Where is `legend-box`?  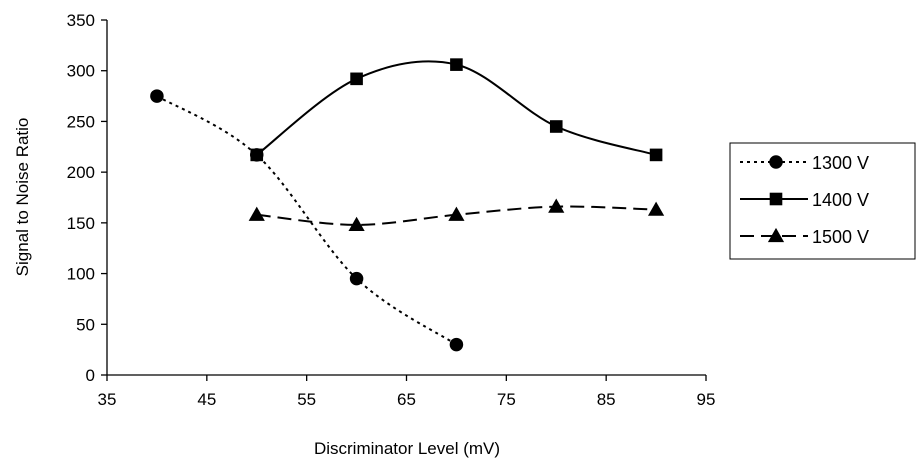 legend-box is located at coordinates (822, 201).